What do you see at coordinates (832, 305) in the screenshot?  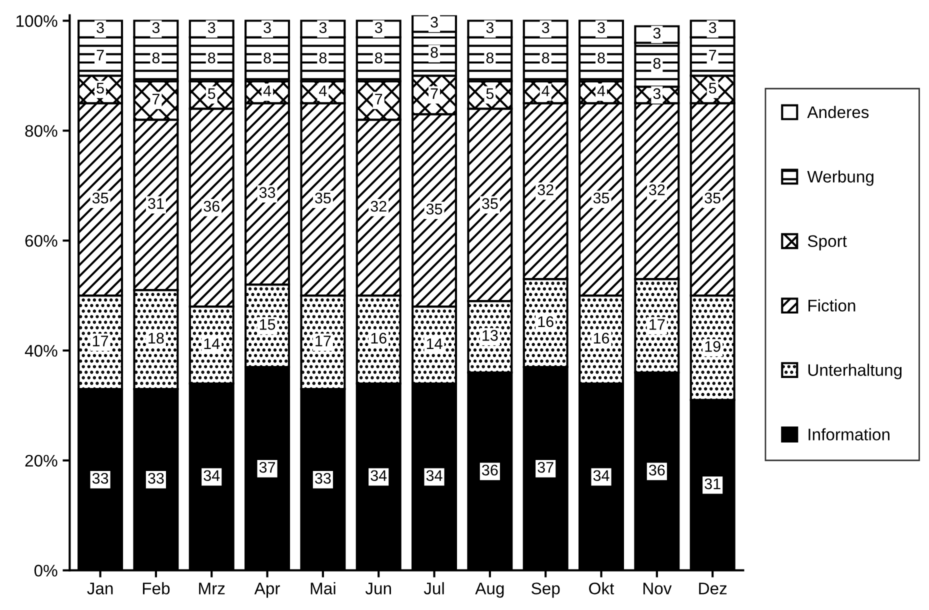 I see `legend-label: Fiction` at bounding box center [832, 305].